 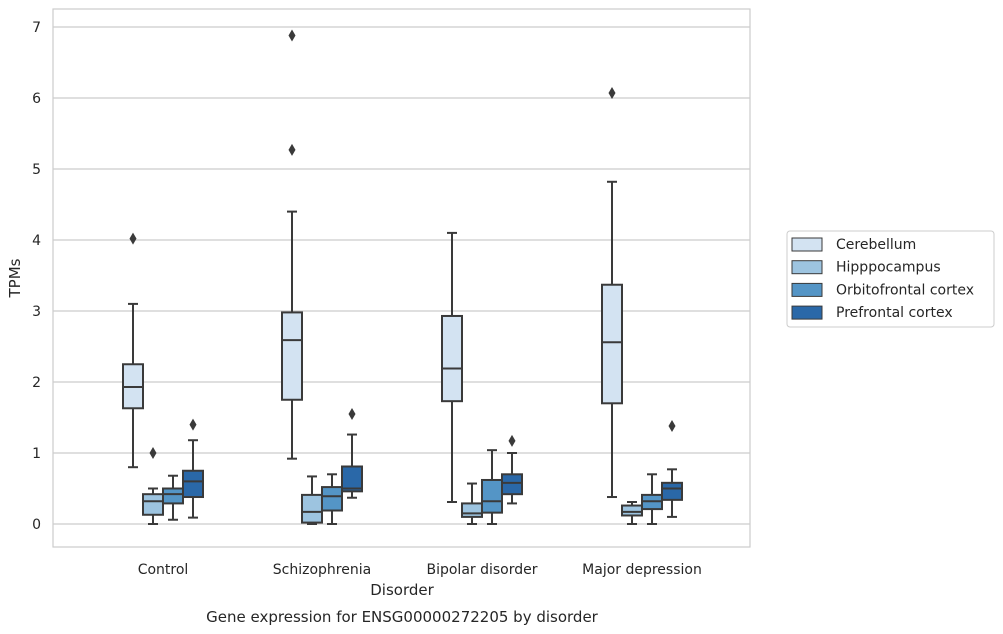 What do you see at coordinates (402, 590) in the screenshot?
I see `x-axis-label: Disorder` at bounding box center [402, 590].